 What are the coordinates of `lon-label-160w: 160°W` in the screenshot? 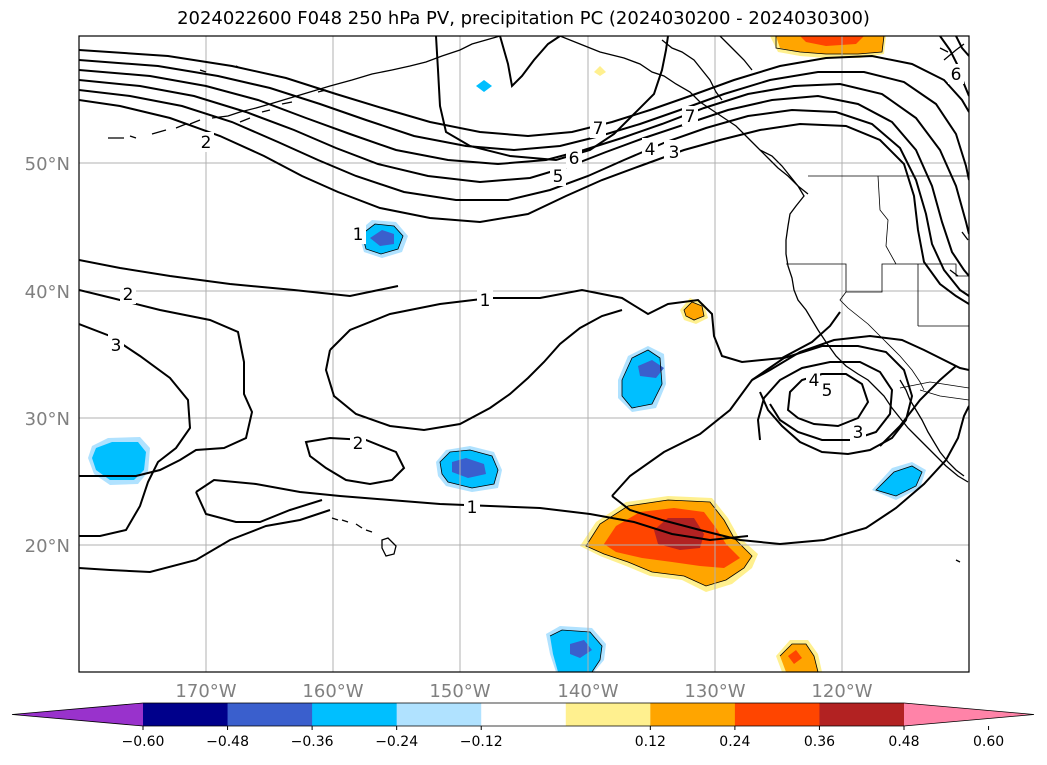 It's located at (332, 691).